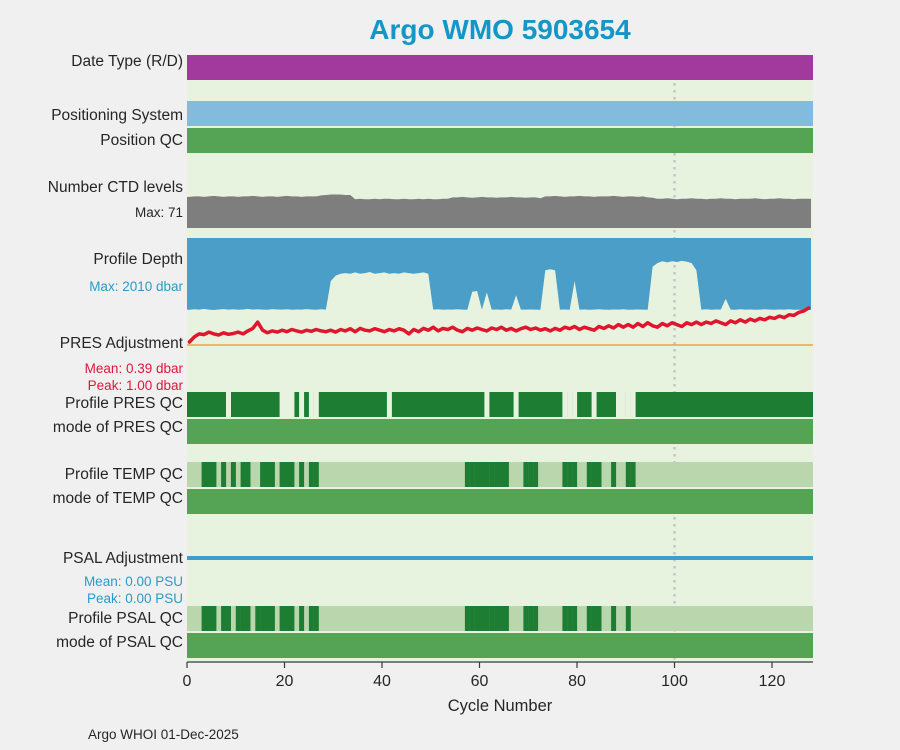 The height and width of the screenshot is (750, 900). Describe the element at coordinates (285, 681) in the screenshot. I see `x-tick-label: 20` at that location.